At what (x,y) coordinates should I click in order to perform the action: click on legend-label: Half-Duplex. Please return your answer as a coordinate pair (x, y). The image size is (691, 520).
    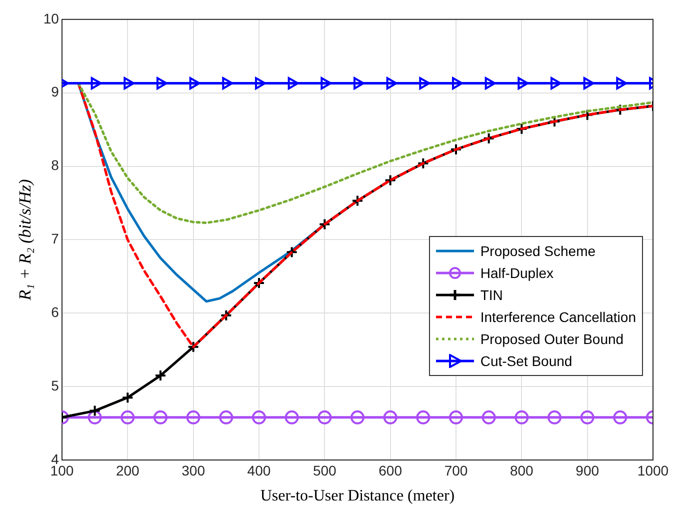
    Looking at the image, I should click on (517, 273).